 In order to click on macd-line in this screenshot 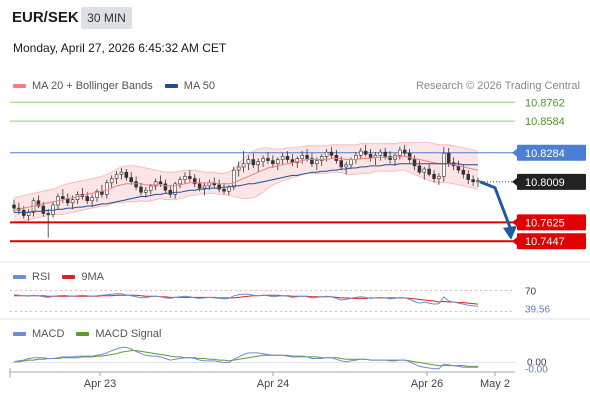, I will do `click(245, 358)`.